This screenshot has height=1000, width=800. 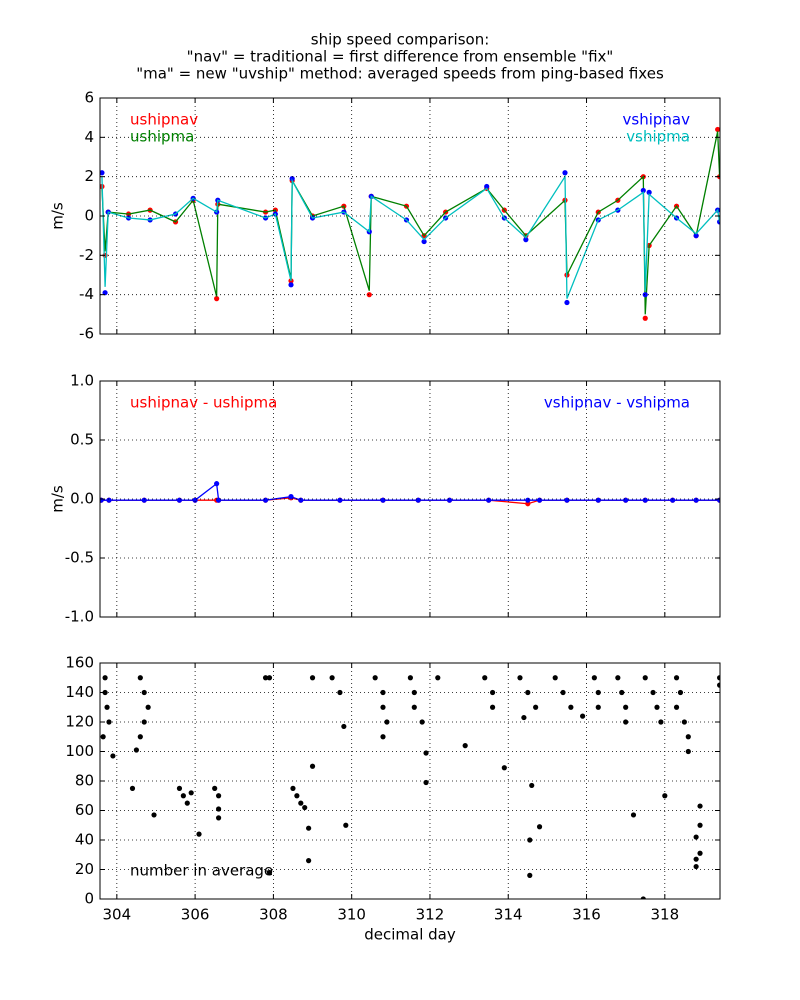 What do you see at coordinates (84, 810) in the screenshot?
I see `y-tick-label: 60` at bounding box center [84, 810].